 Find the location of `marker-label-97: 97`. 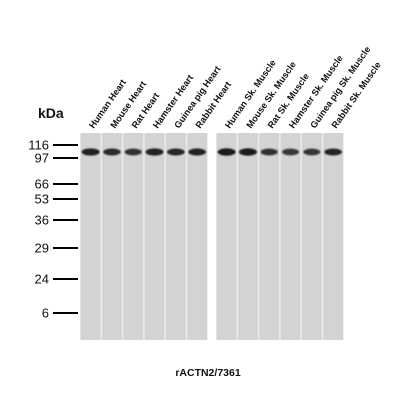

marker-label-97: 97 is located at coordinates (42, 158).